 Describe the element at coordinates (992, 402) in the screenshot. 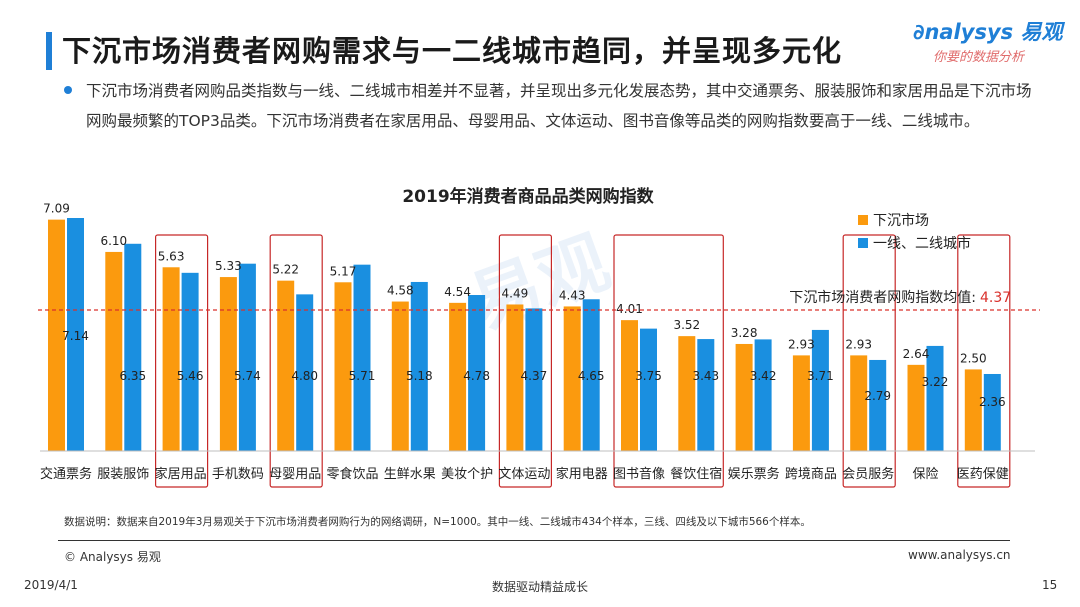

I see `label-tier1-2-16: 2.36` at that location.